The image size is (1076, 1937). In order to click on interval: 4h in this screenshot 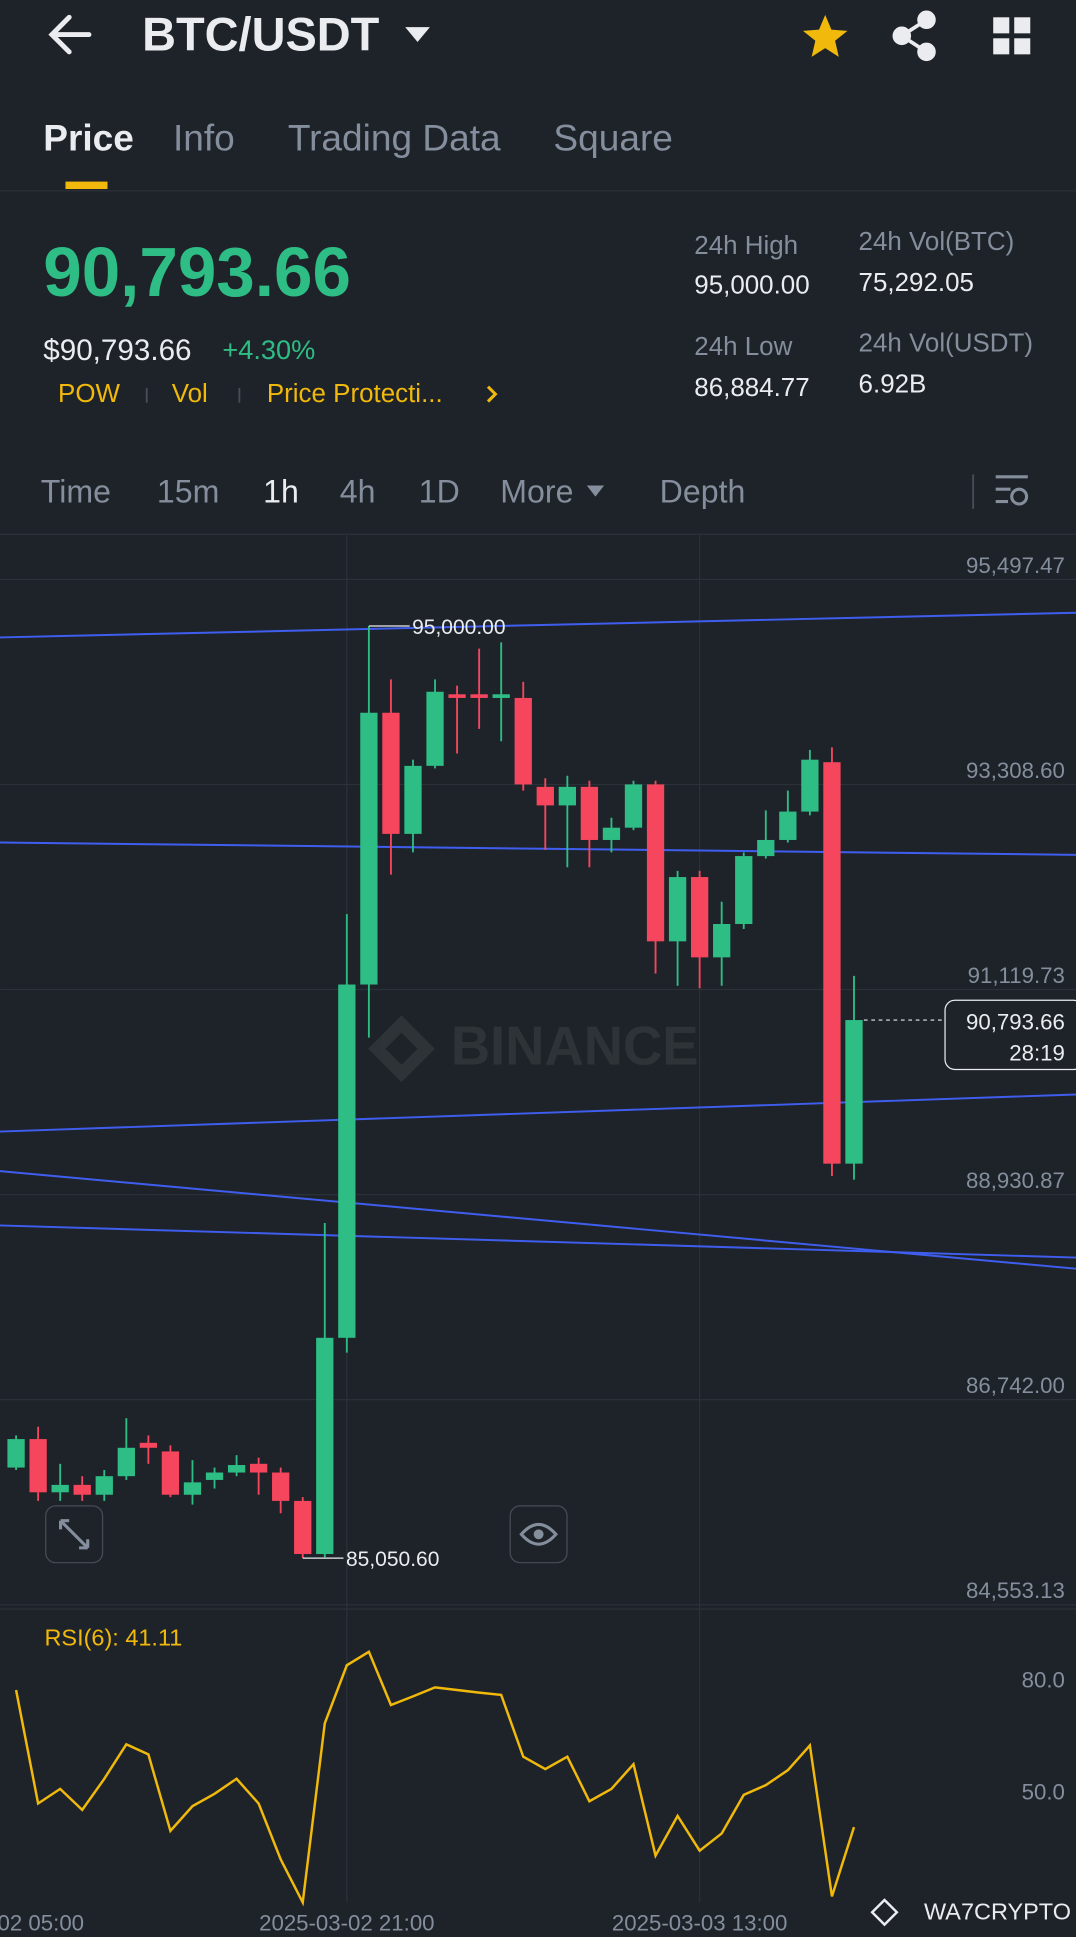, I will do `click(358, 492)`.